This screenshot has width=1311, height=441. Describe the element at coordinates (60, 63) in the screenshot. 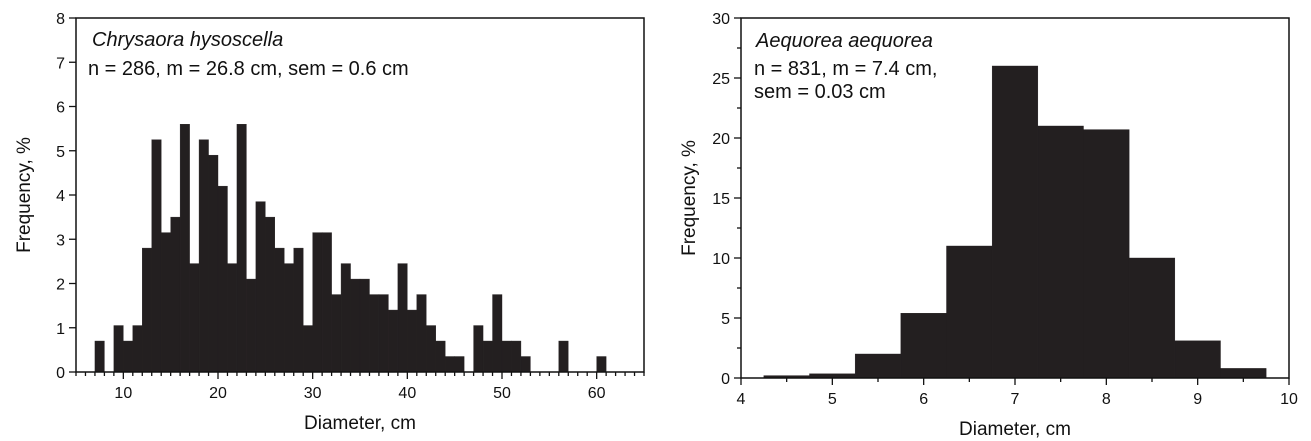

I see `chrysaora-y-tick-label: 7` at that location.